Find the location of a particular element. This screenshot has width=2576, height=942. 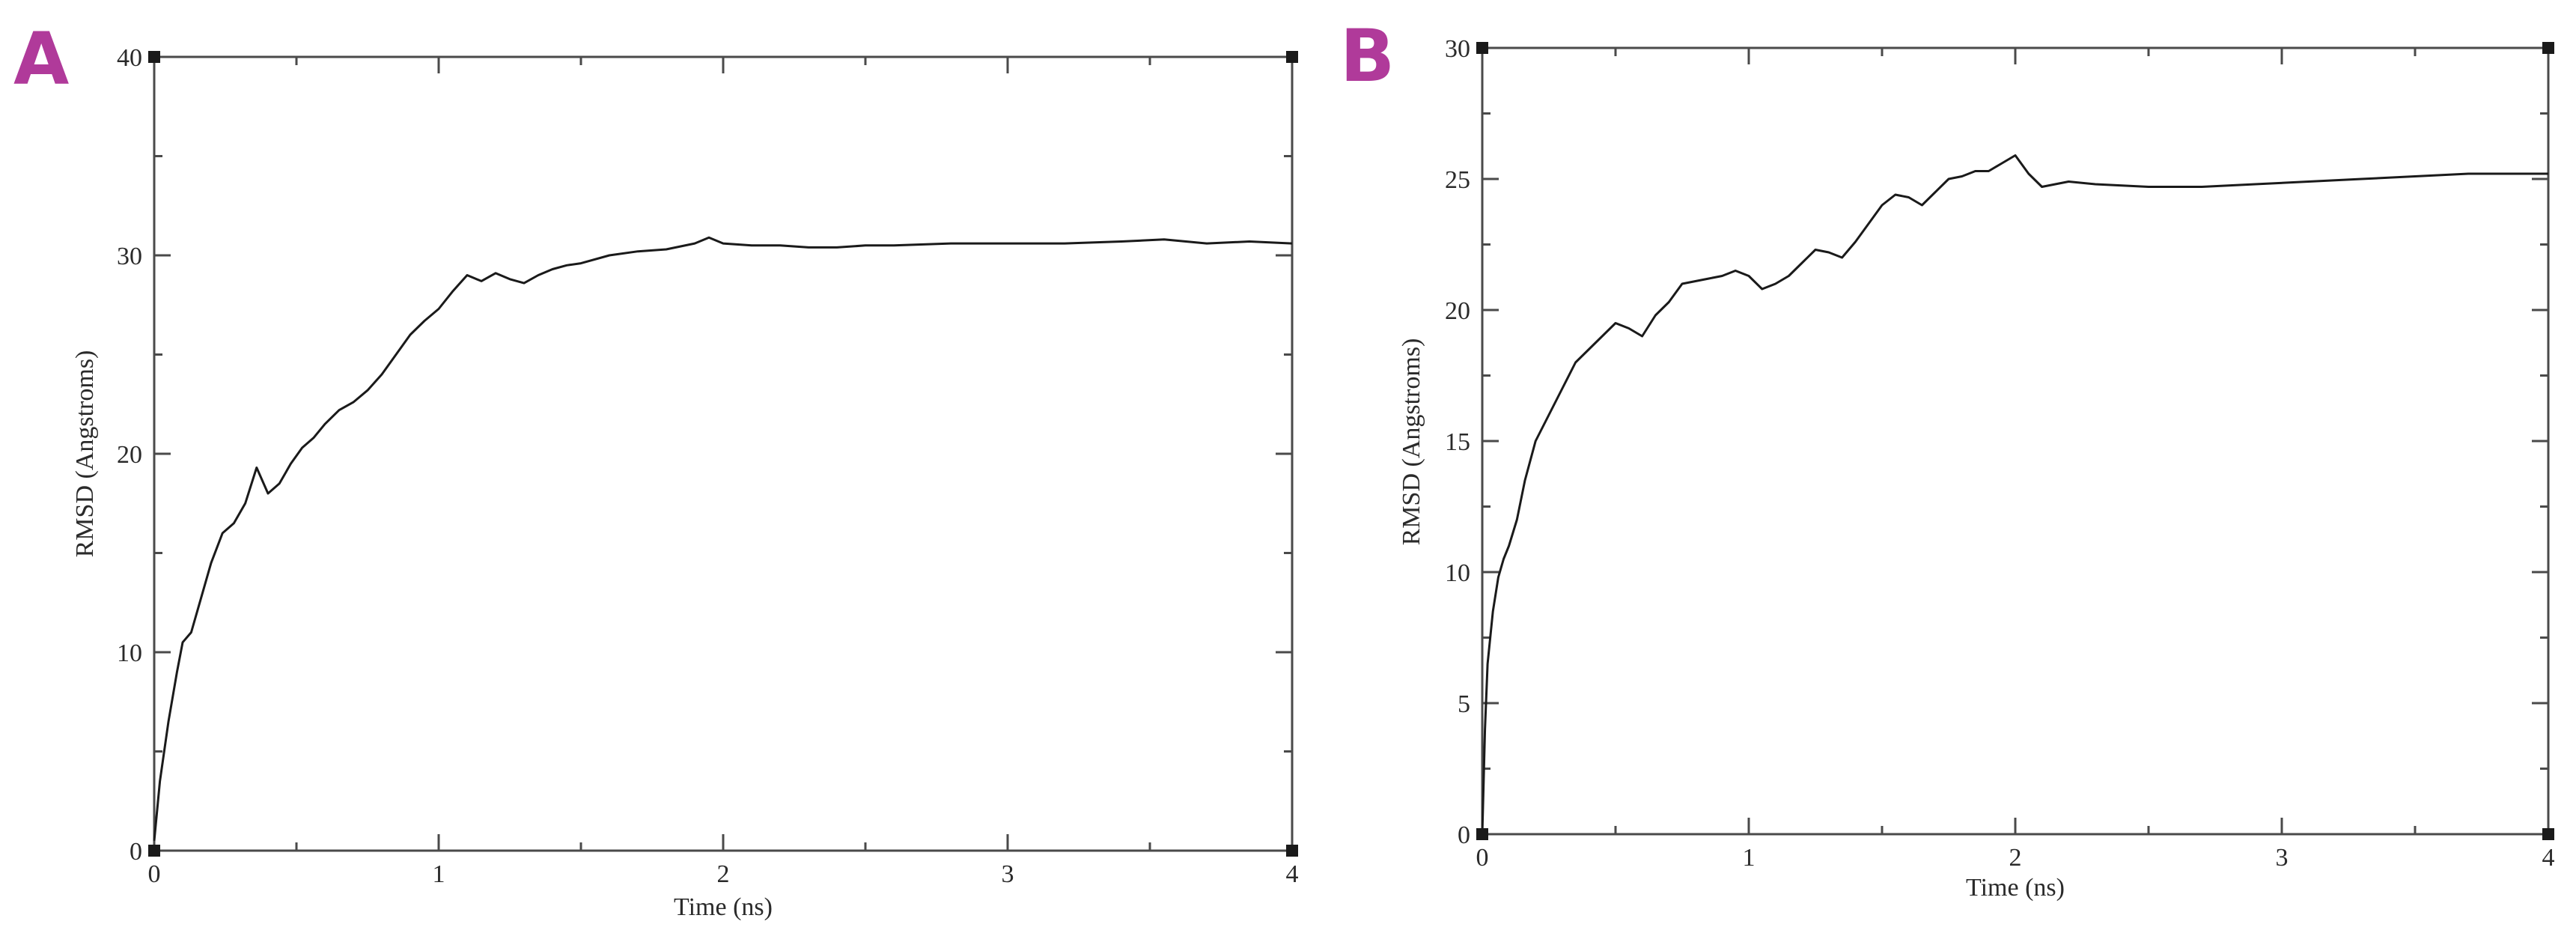

y-tick-label: 5 is located at coordinates (1464, 704).